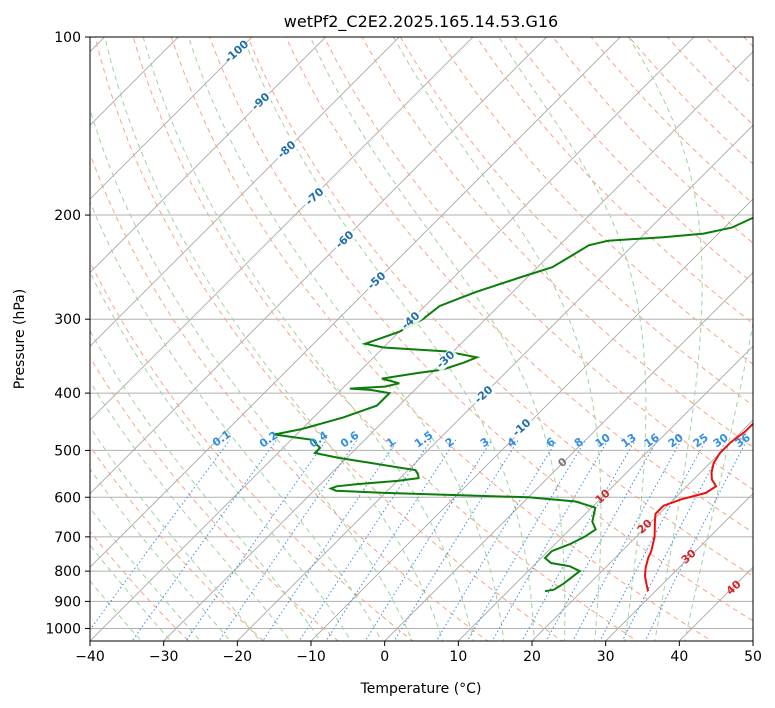 Image resolution: width=775 pixels, height=708 pixels. Describe the element at coordinates (20, 339) in the screenshot. I see `y-axis-label: Pressure (hPa)` at that location.